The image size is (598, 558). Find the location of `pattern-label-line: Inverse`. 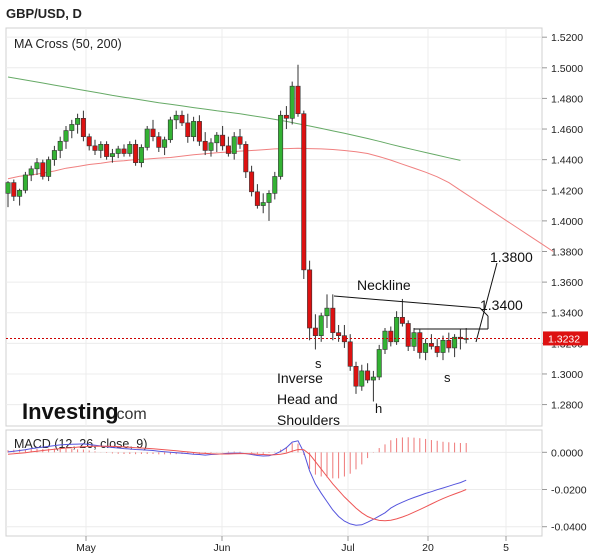

pattern-label-line: Inverse is located at coordinates (300, 378).